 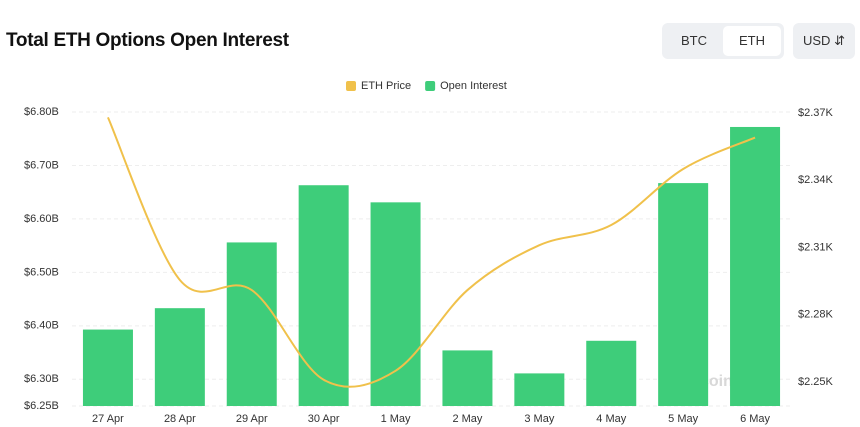 What do you see at coordinates (473, 86) in the screenshot?
I see `legend-label: Open Interest` at bounding box center [473, 86].